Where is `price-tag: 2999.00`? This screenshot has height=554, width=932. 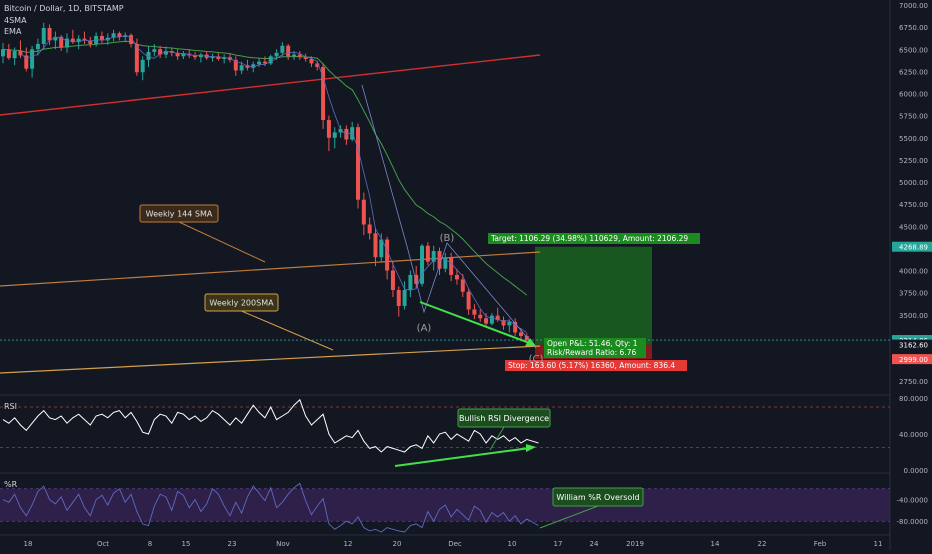 price-tag: 2999.00 is located at coordinates (912, 359).